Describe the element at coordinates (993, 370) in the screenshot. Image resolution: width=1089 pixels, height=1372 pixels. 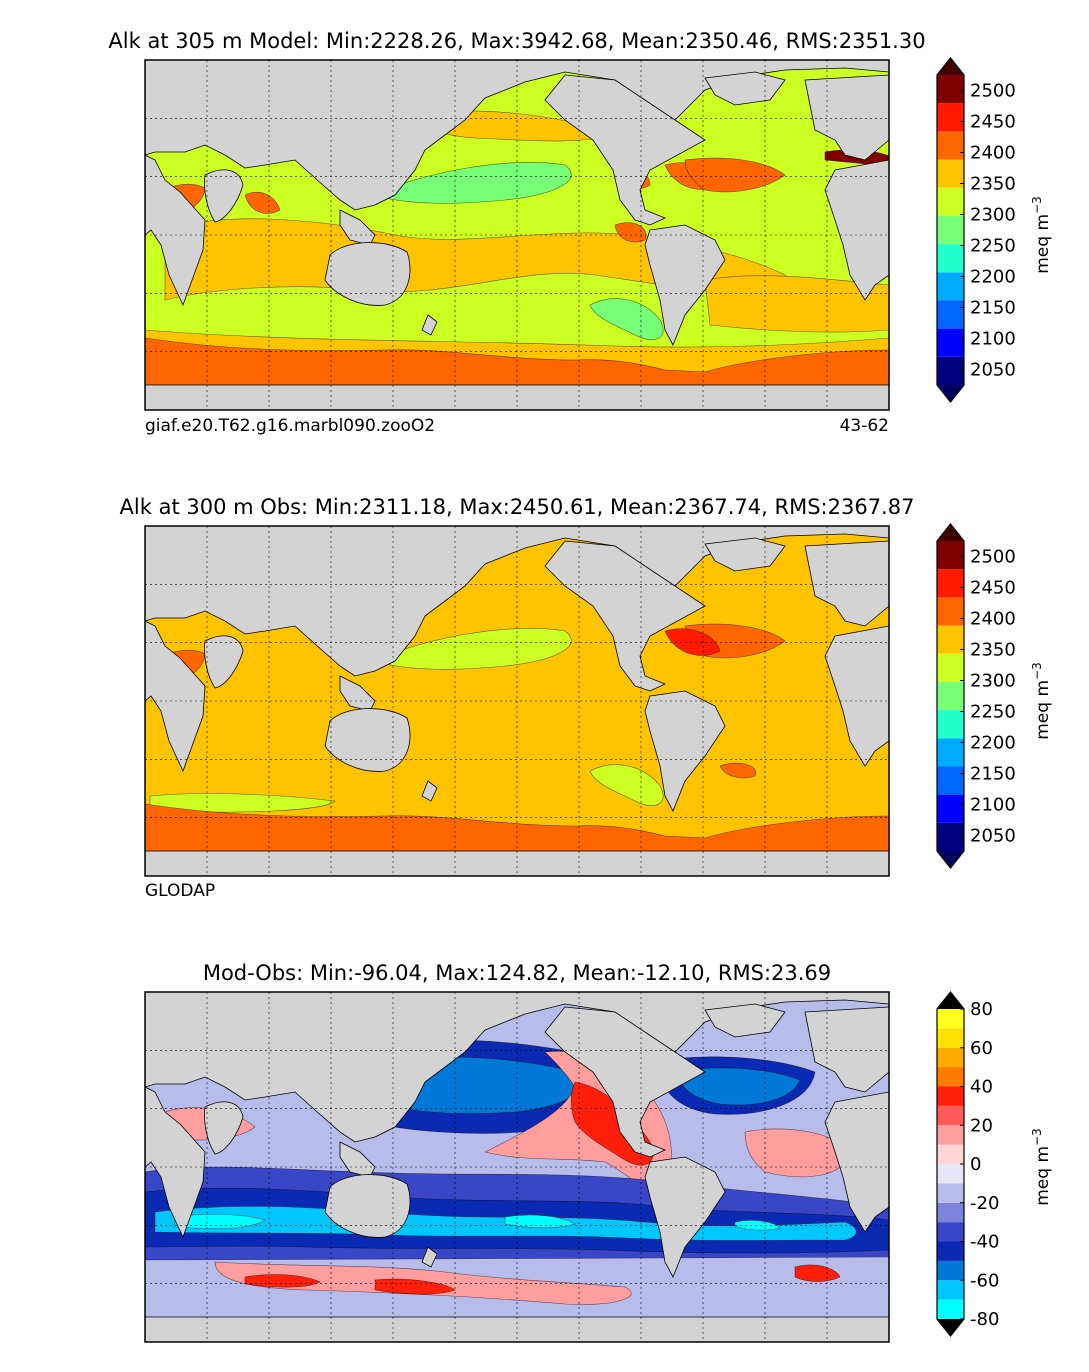
I see `colorbar-tick-label: 2050` at that location.